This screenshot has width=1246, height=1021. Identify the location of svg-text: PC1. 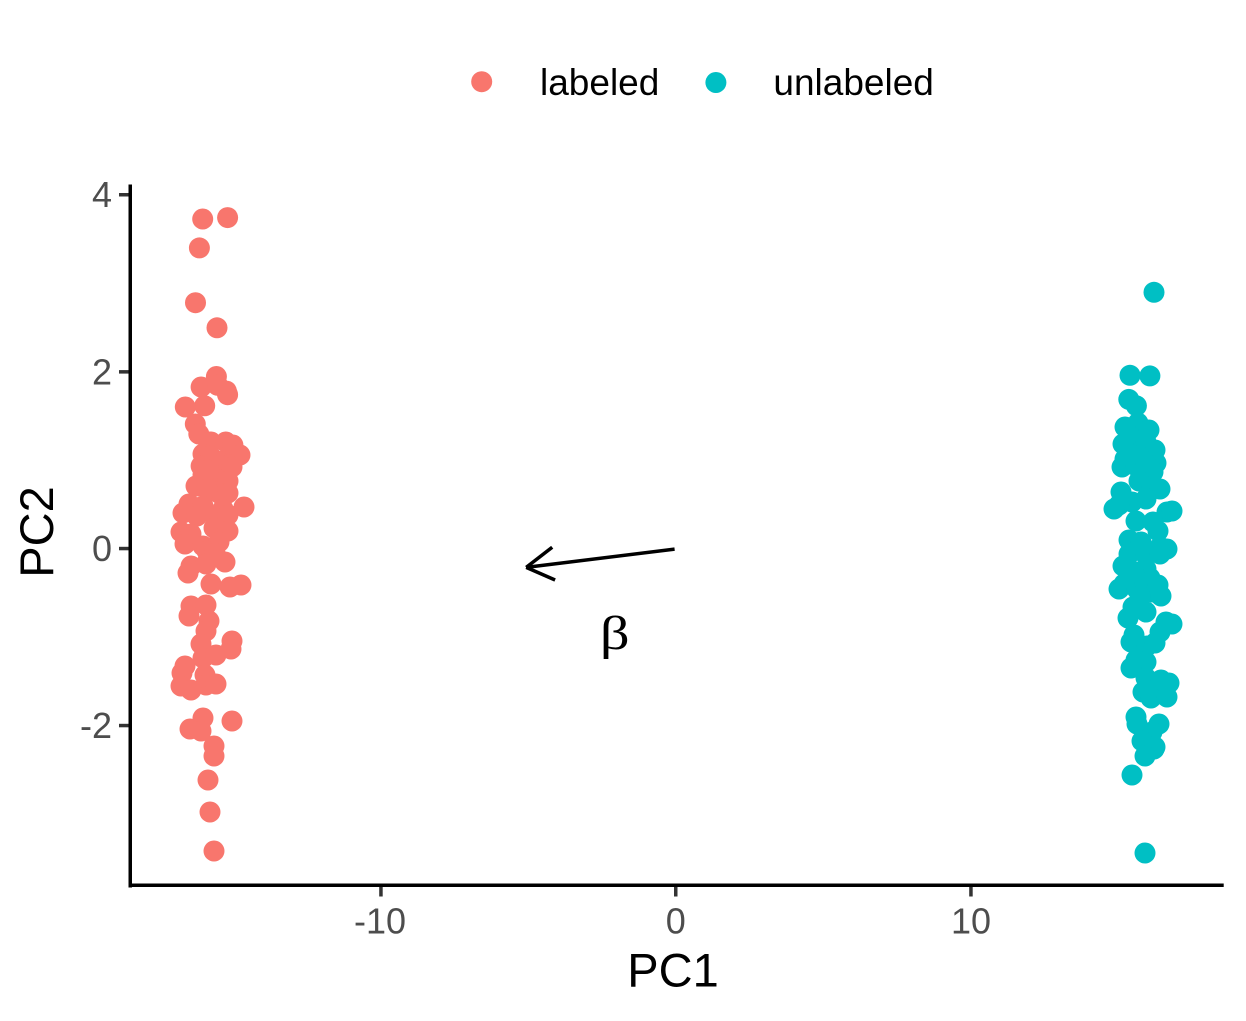
(672, 970).